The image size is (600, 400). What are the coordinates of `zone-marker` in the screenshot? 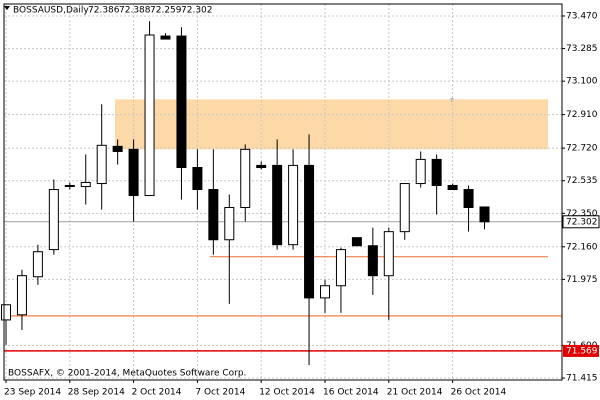 It's located at (452, 100).